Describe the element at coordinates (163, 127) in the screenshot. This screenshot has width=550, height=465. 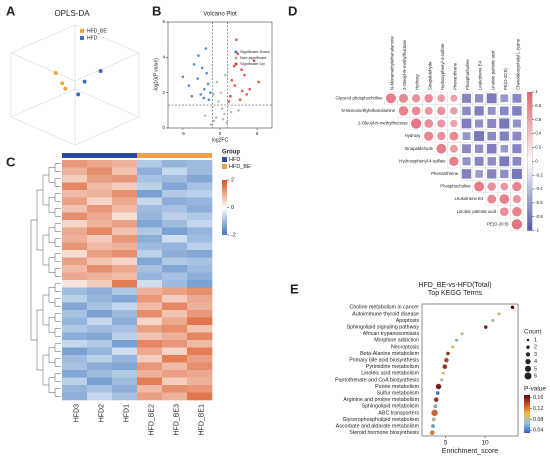
I see `y-tick-label: 0` at that location.